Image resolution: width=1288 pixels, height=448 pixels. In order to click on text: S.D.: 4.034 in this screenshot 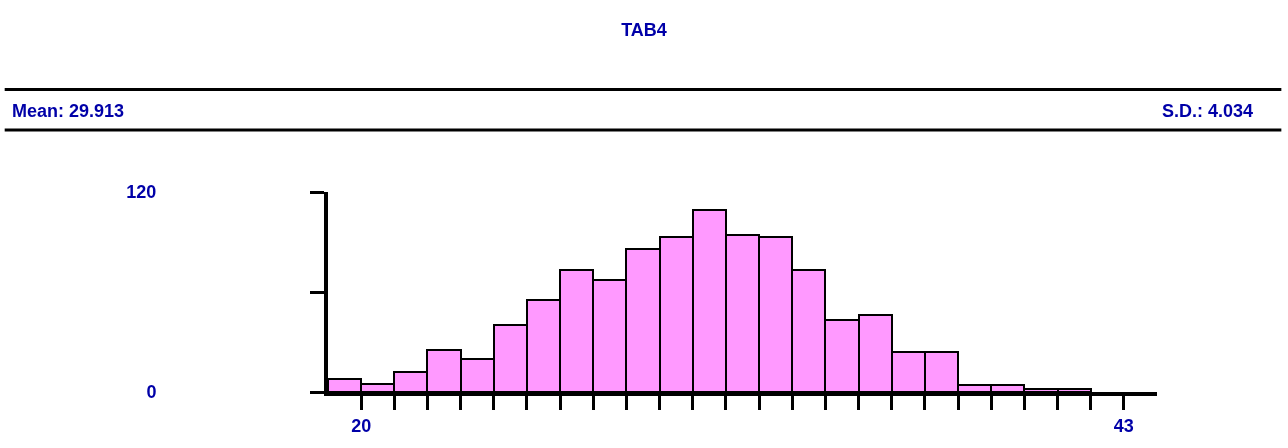, I will do `click(1208, 111)`.